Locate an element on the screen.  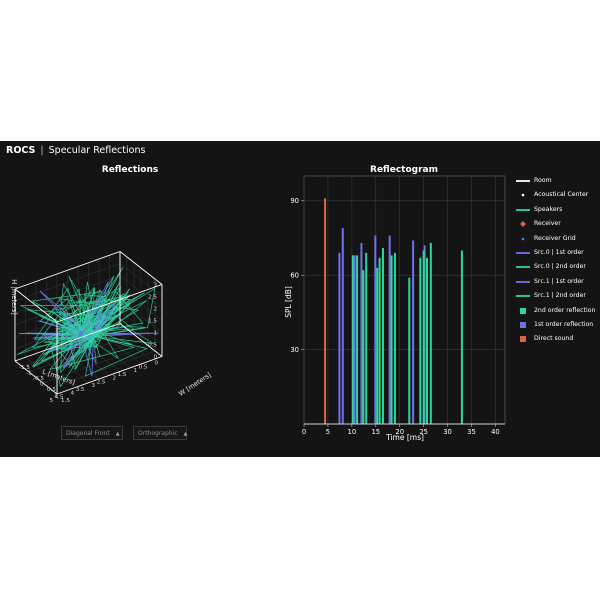
app-title-bar: ROCS | Specular Reflections is located at coordinates (75, 150).